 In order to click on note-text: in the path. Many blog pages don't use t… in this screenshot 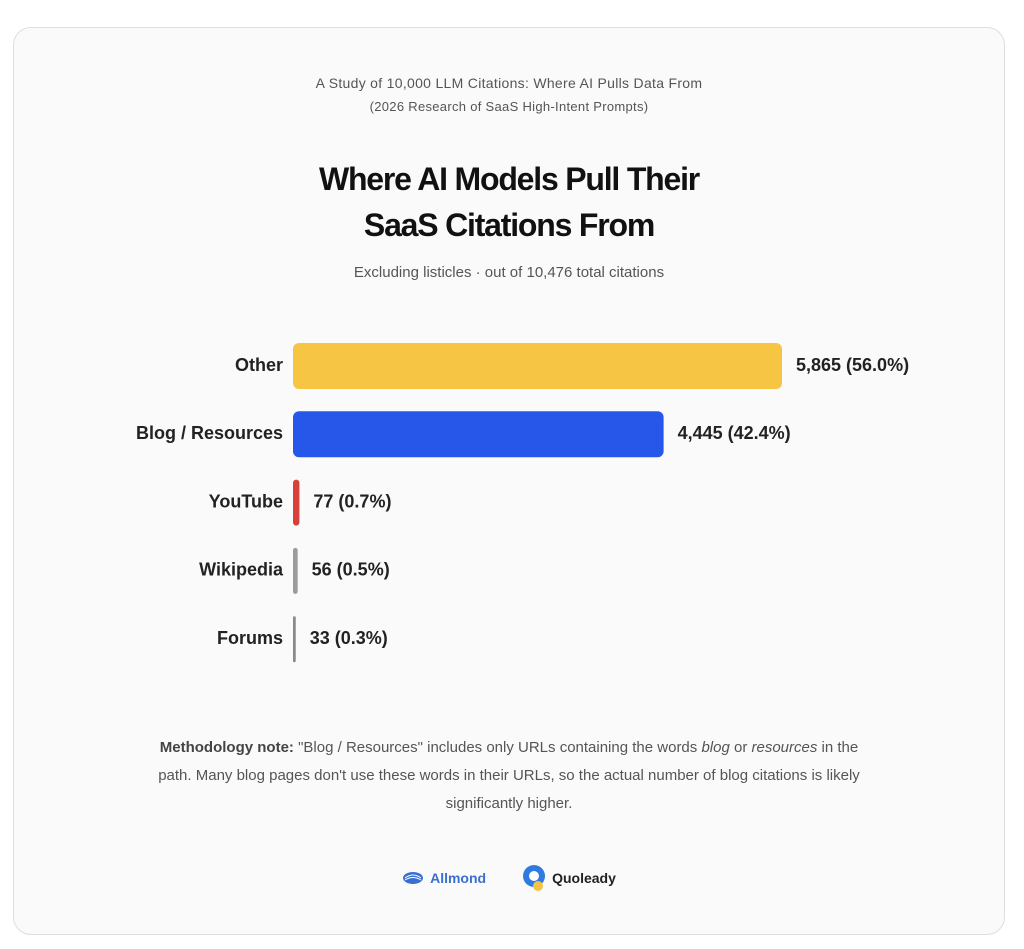, I will do `click(509, 775)`.